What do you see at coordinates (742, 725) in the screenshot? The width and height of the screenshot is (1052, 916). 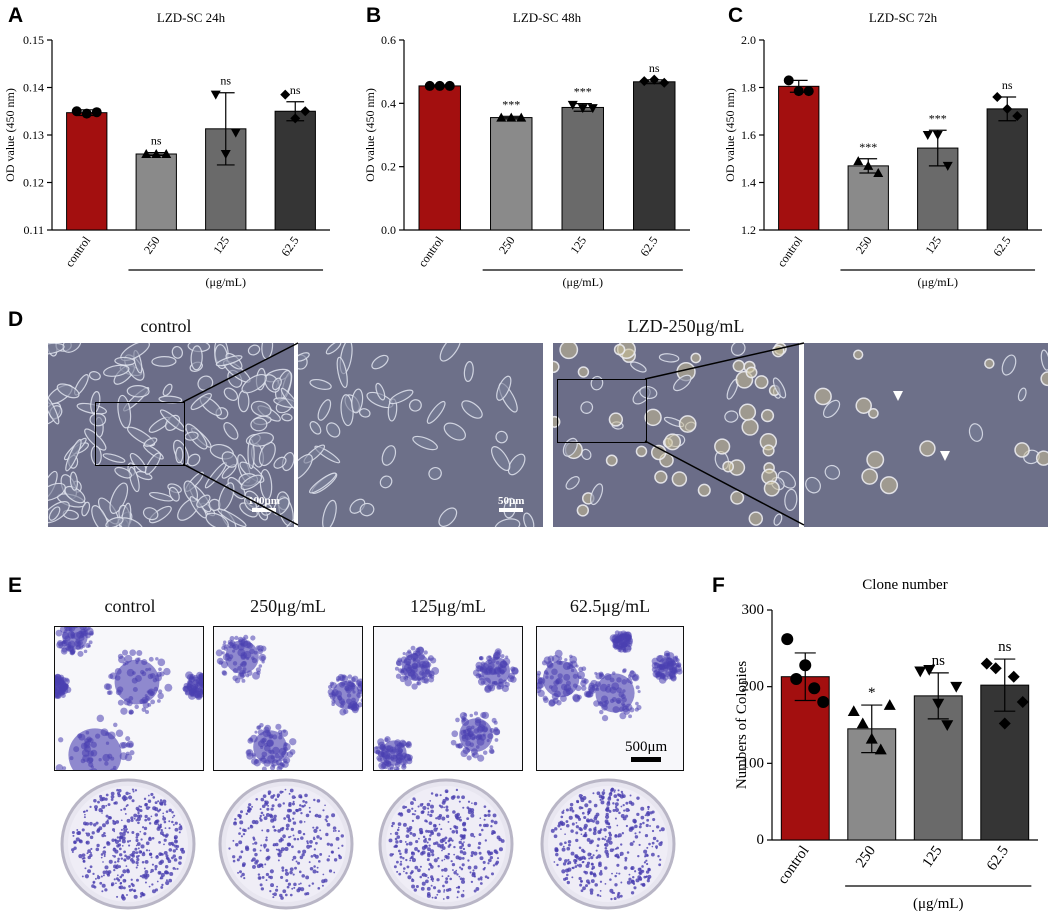 I see `y-axis-label: Numbers of Colonies` at bounding box center [742, 725].